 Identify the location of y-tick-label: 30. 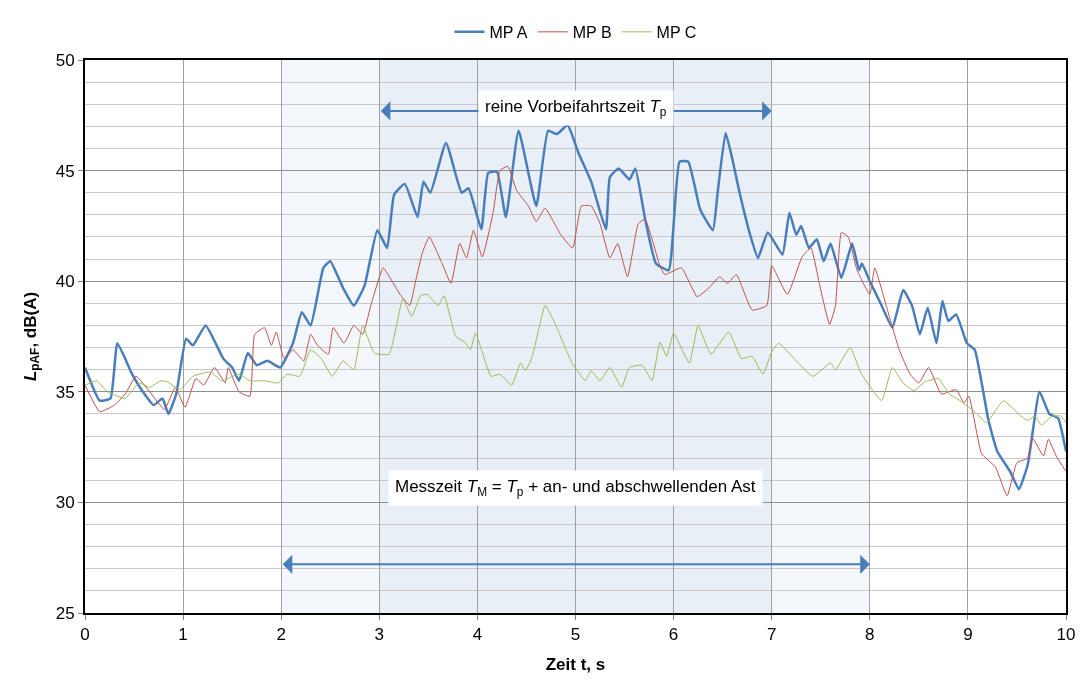
(65, 503).